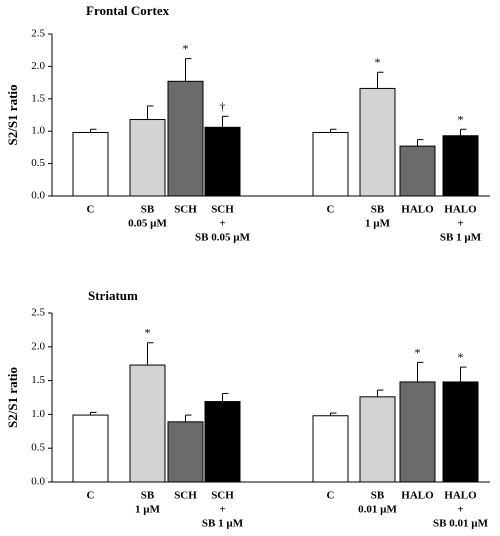  Describe the element at coordinates (128, 10) in the screenshot. I see `chart-title: Frontal Cortex` at that location.